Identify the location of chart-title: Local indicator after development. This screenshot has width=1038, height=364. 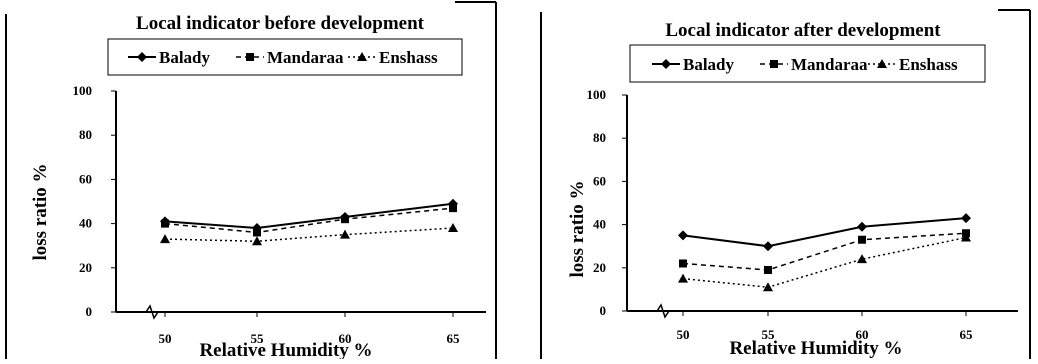
(803, 30).